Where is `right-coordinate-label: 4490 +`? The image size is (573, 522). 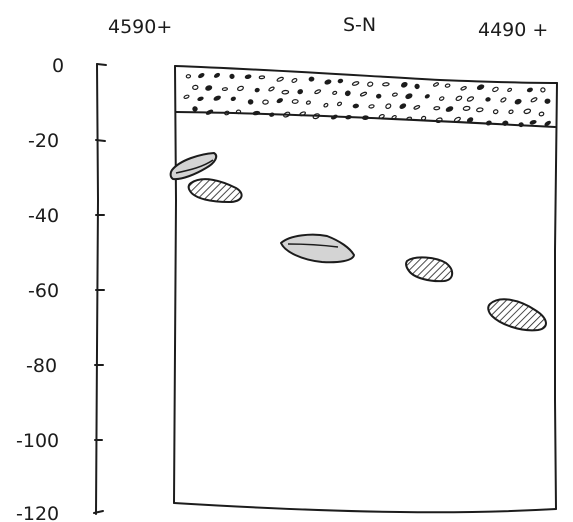 right-coordinate-label: 4490 + is located at coordinates (513, 30).